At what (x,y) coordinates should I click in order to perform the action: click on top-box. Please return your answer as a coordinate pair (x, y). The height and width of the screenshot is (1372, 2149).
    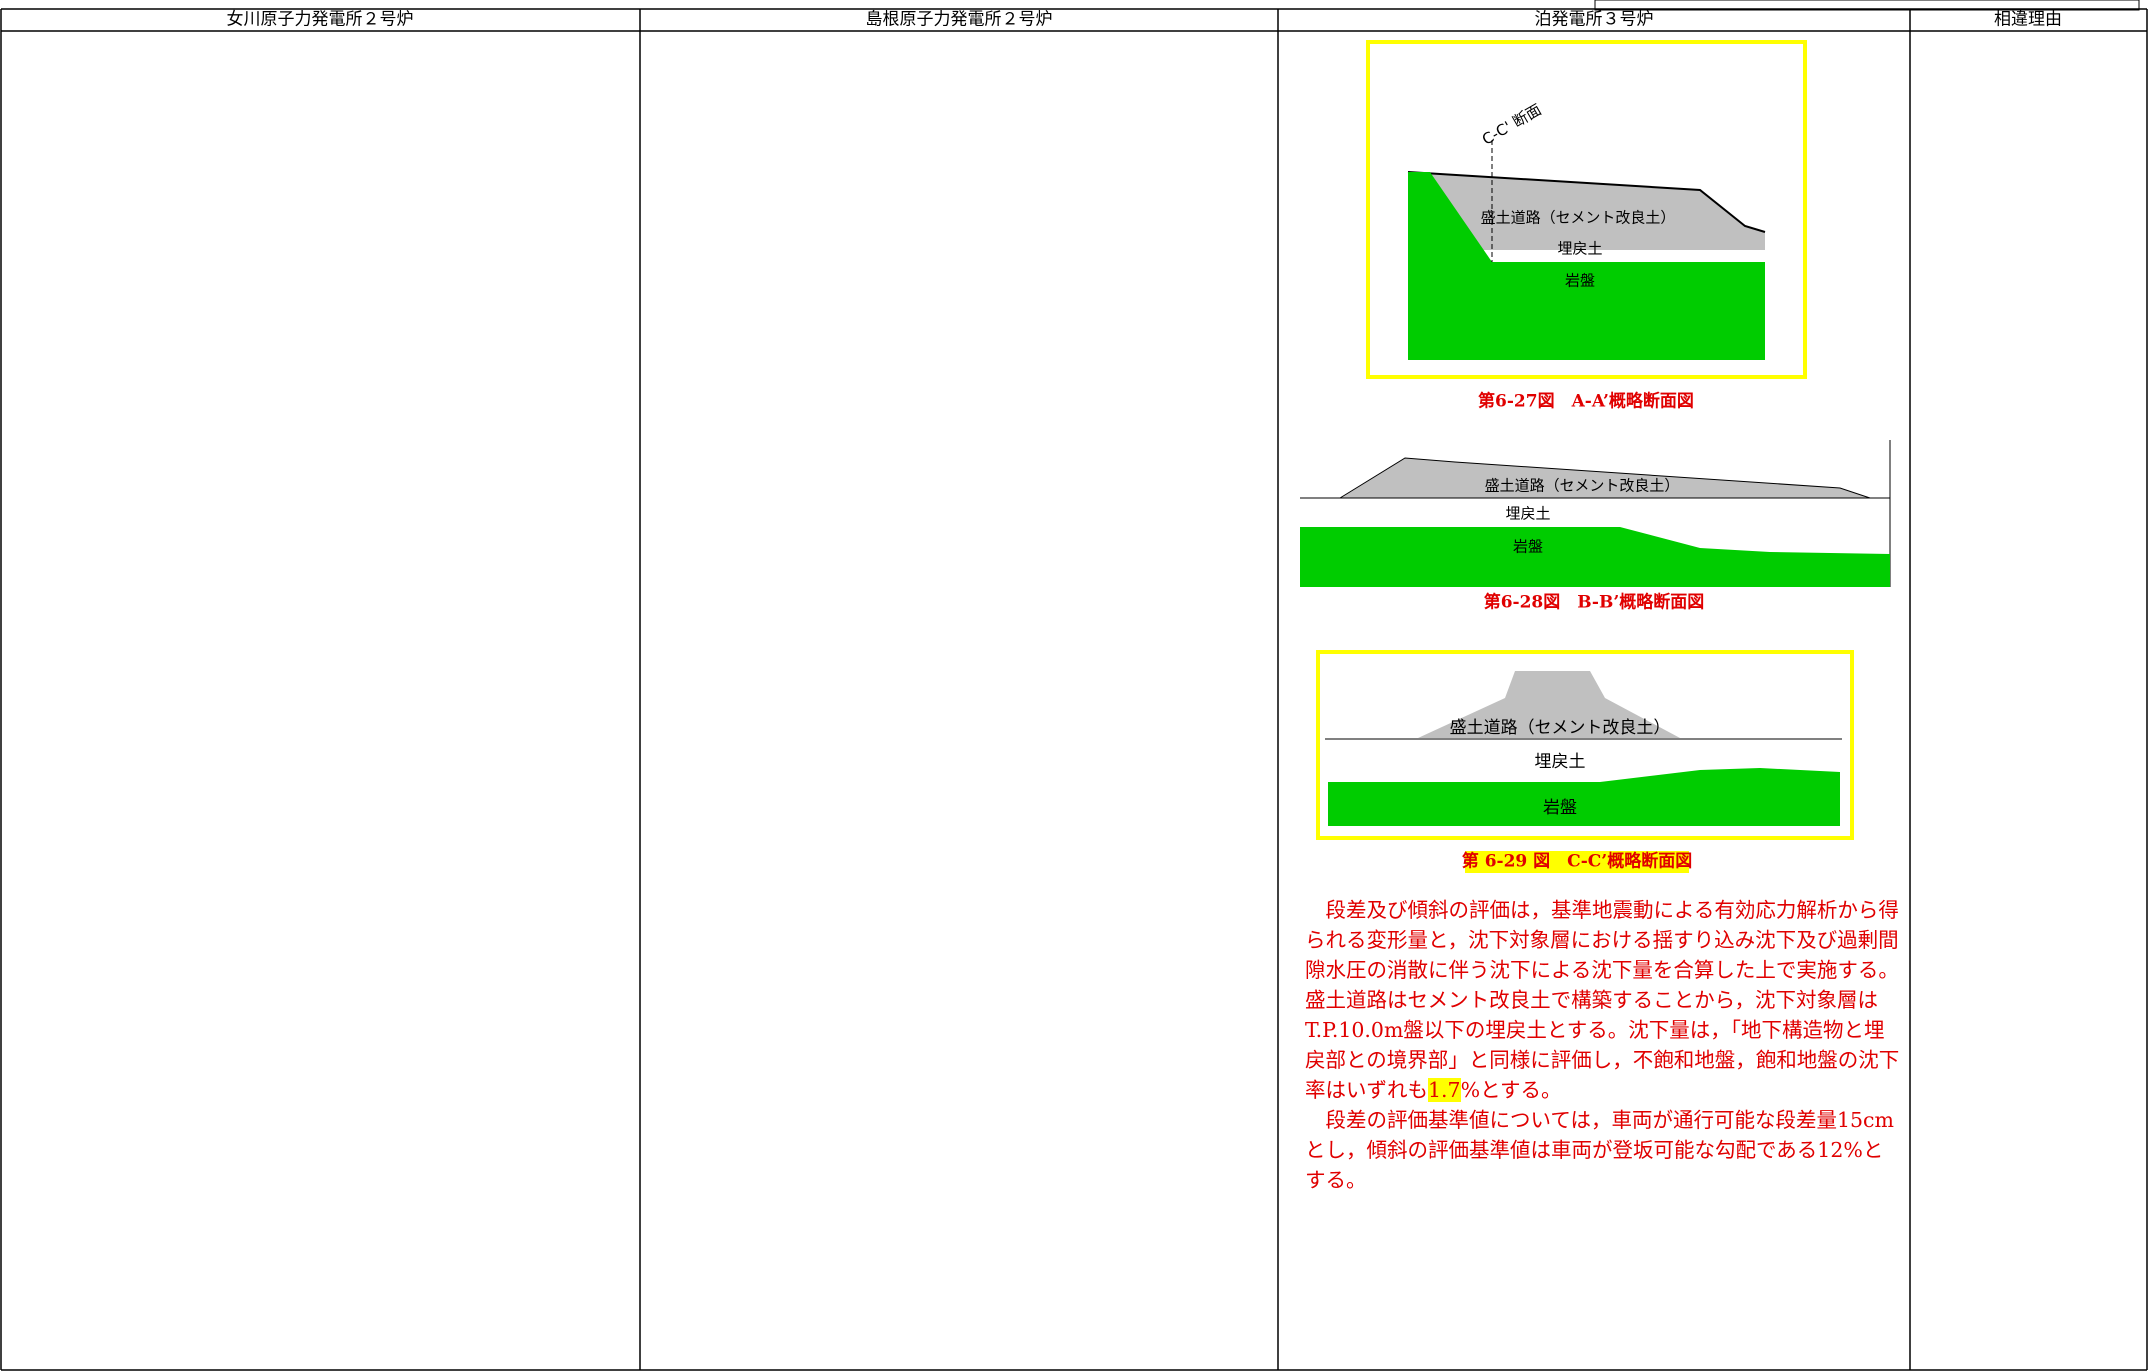
    Looking at the image, I should click on (1867, 5).